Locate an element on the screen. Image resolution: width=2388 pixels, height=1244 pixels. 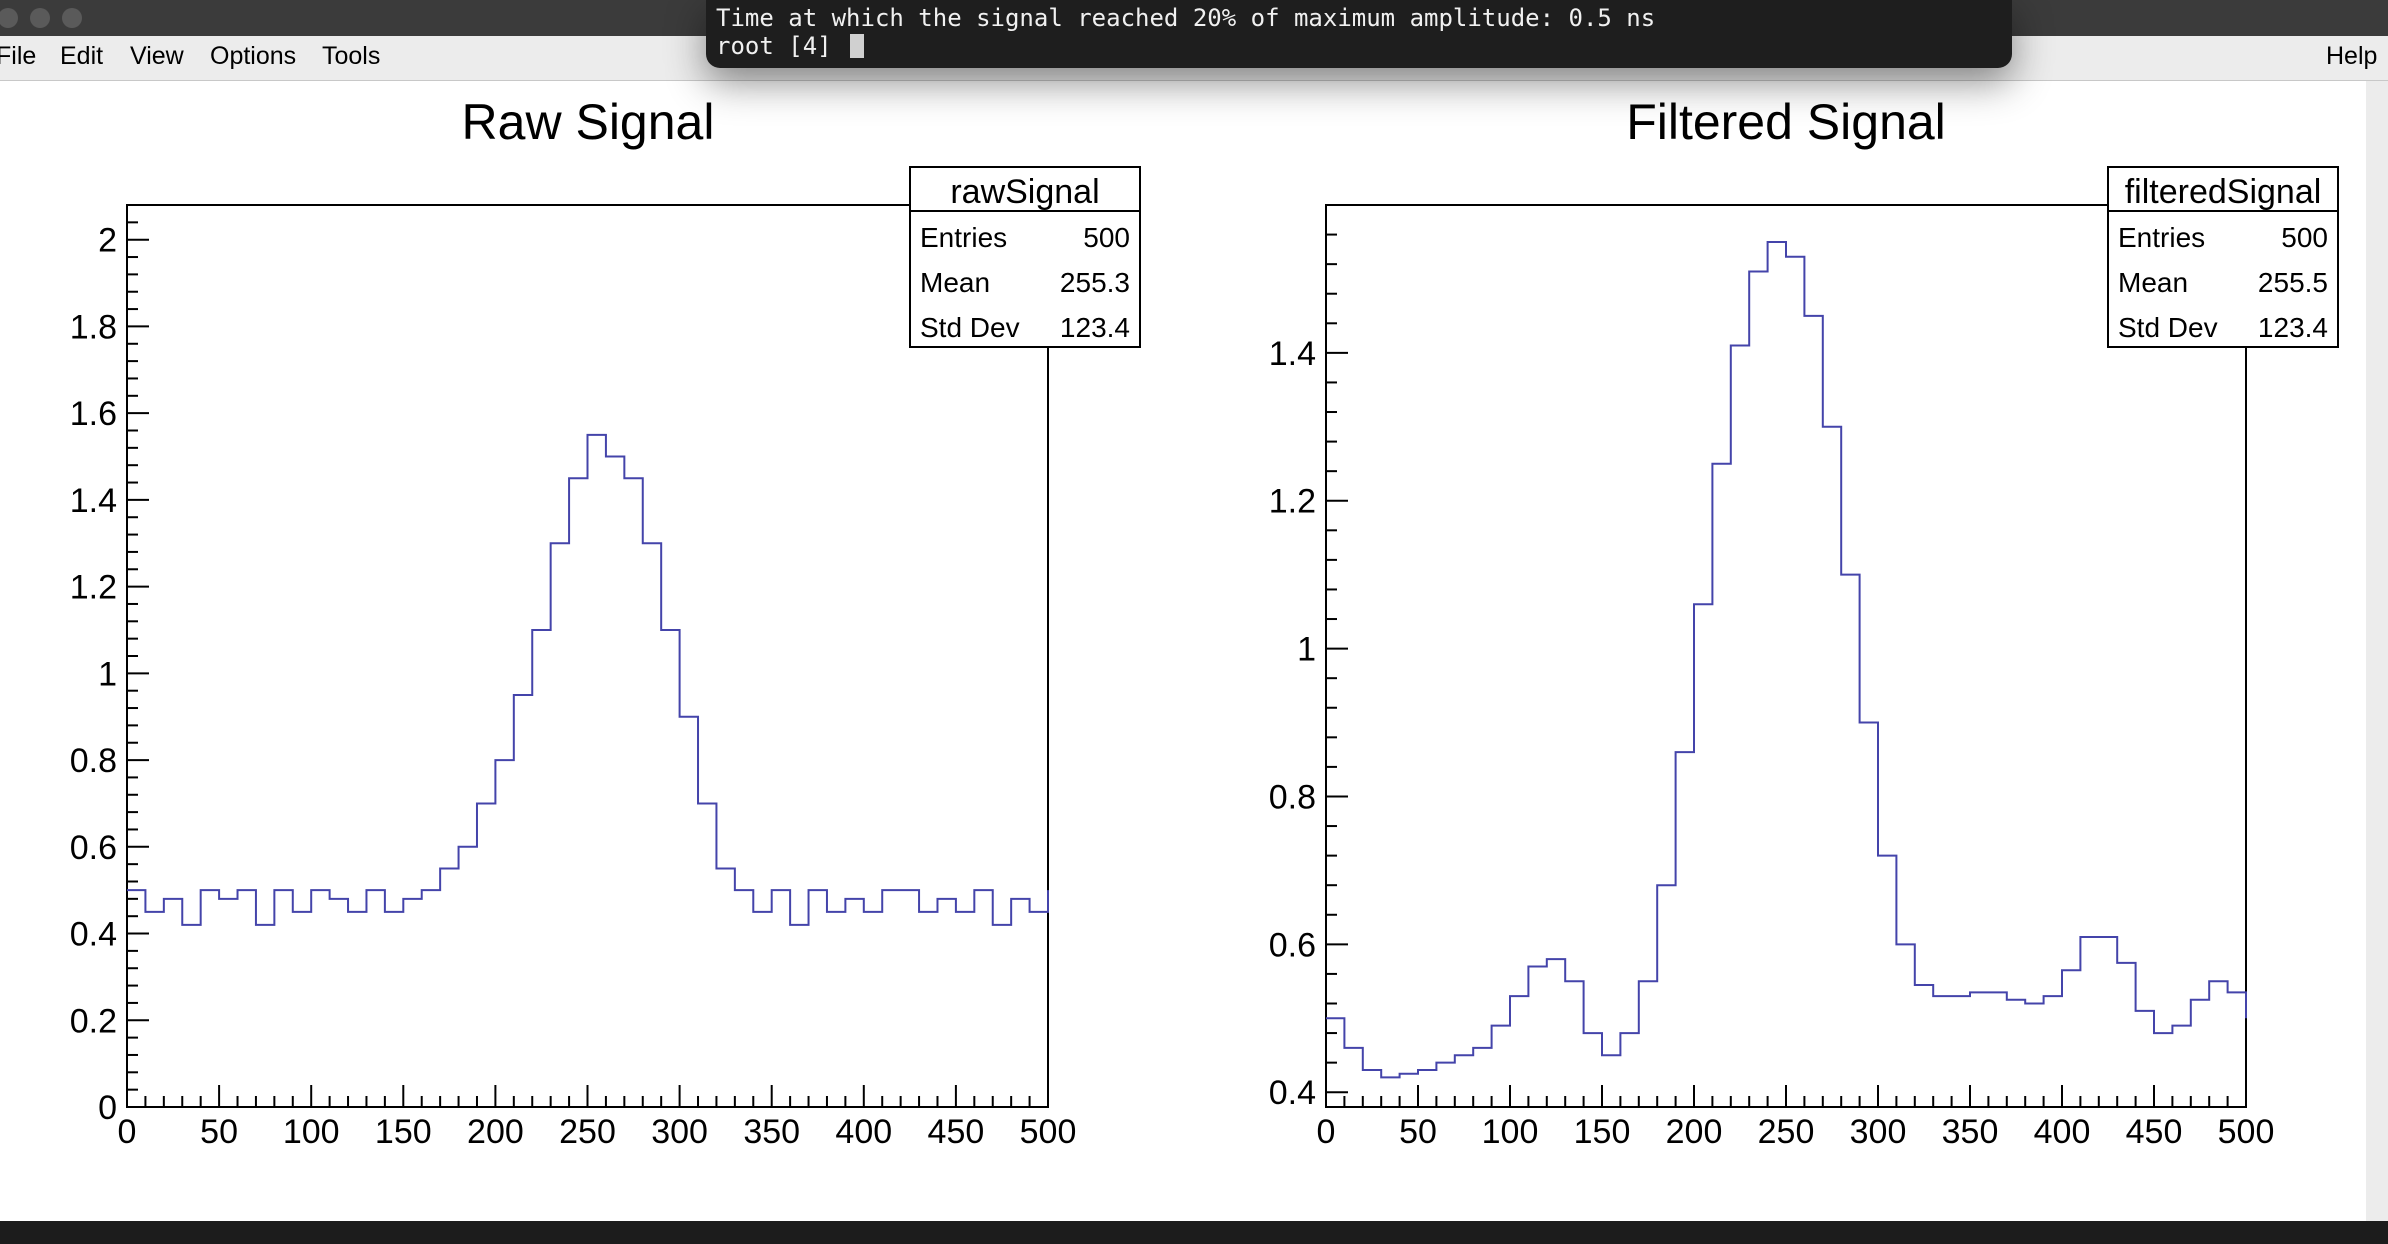
menu-file: File is located at coordinates (18, 56).